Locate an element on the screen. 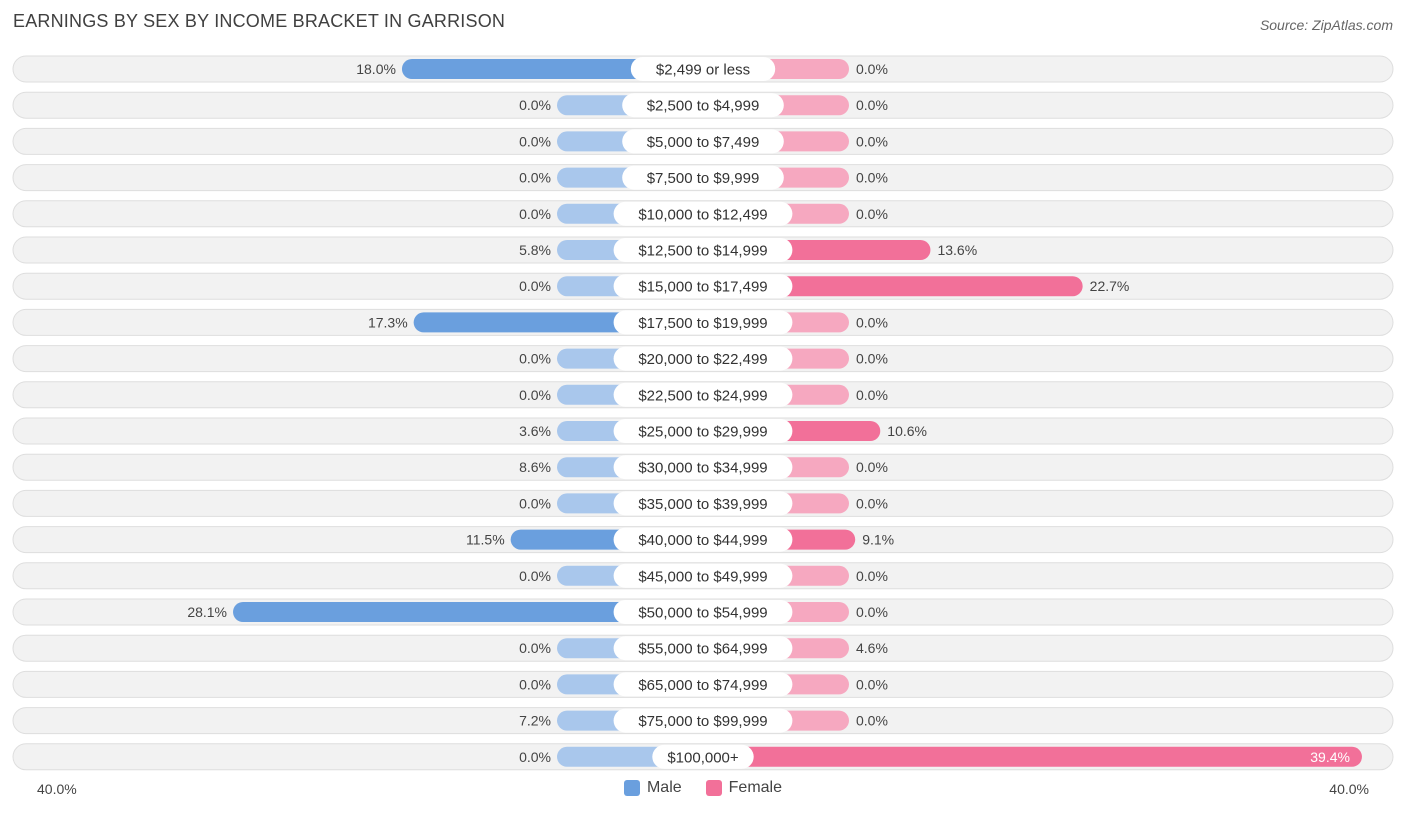 The width and height of the screenshot is (1406, 813). category-label: $50,000 to $54,999 is located at coordinates (702, 613).